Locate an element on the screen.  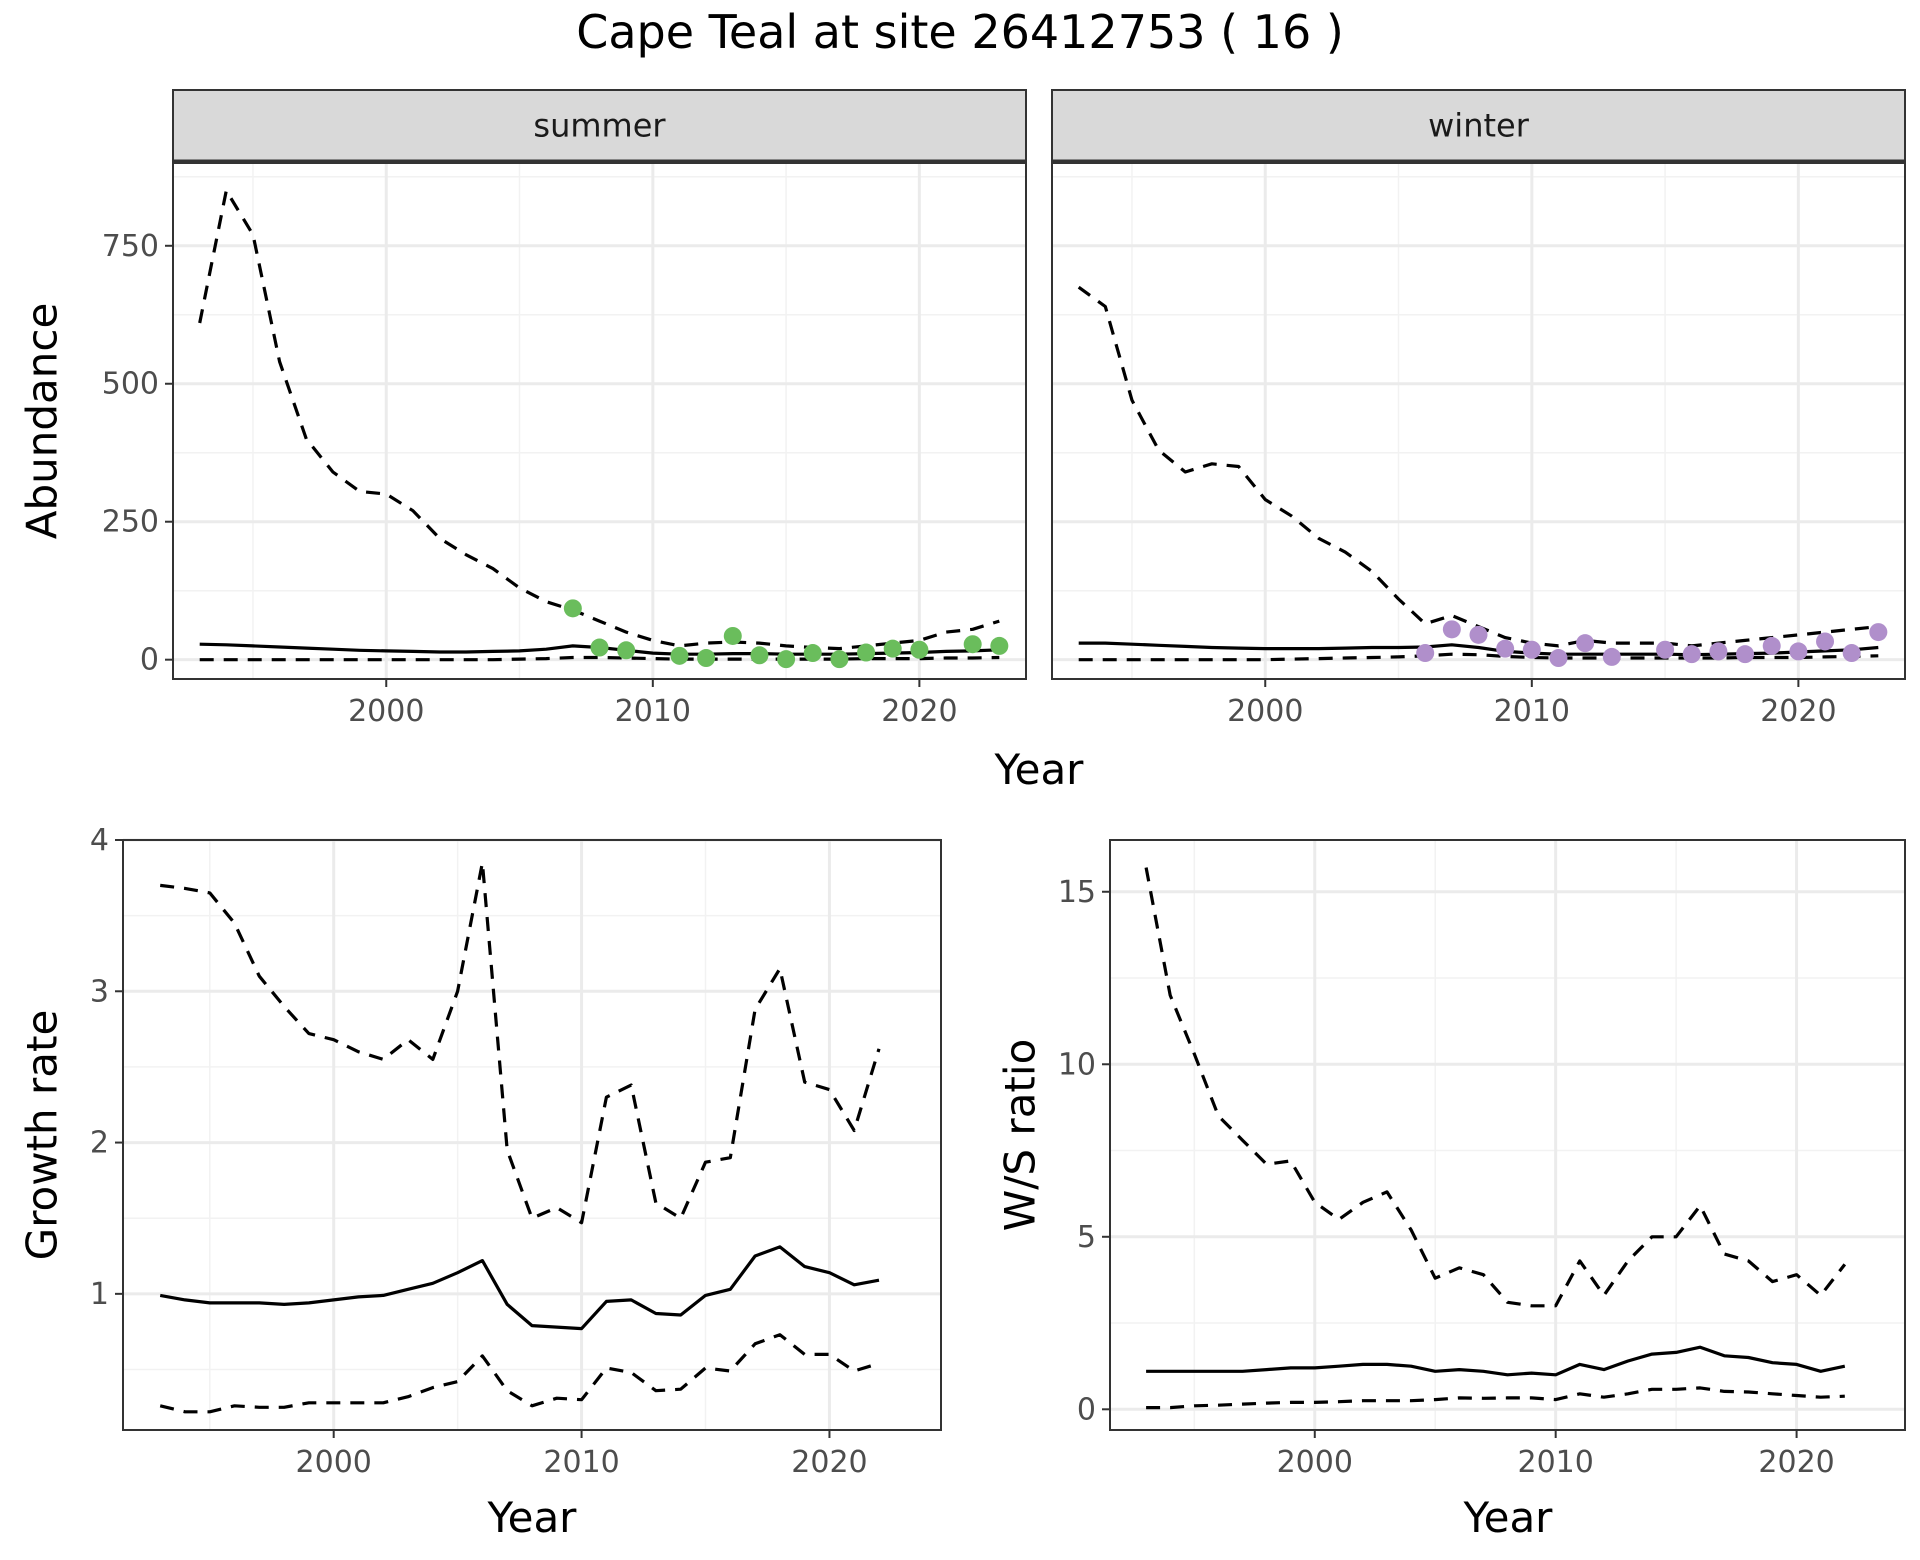
y-tick-label: 750 is located at coordinates (130, 246).